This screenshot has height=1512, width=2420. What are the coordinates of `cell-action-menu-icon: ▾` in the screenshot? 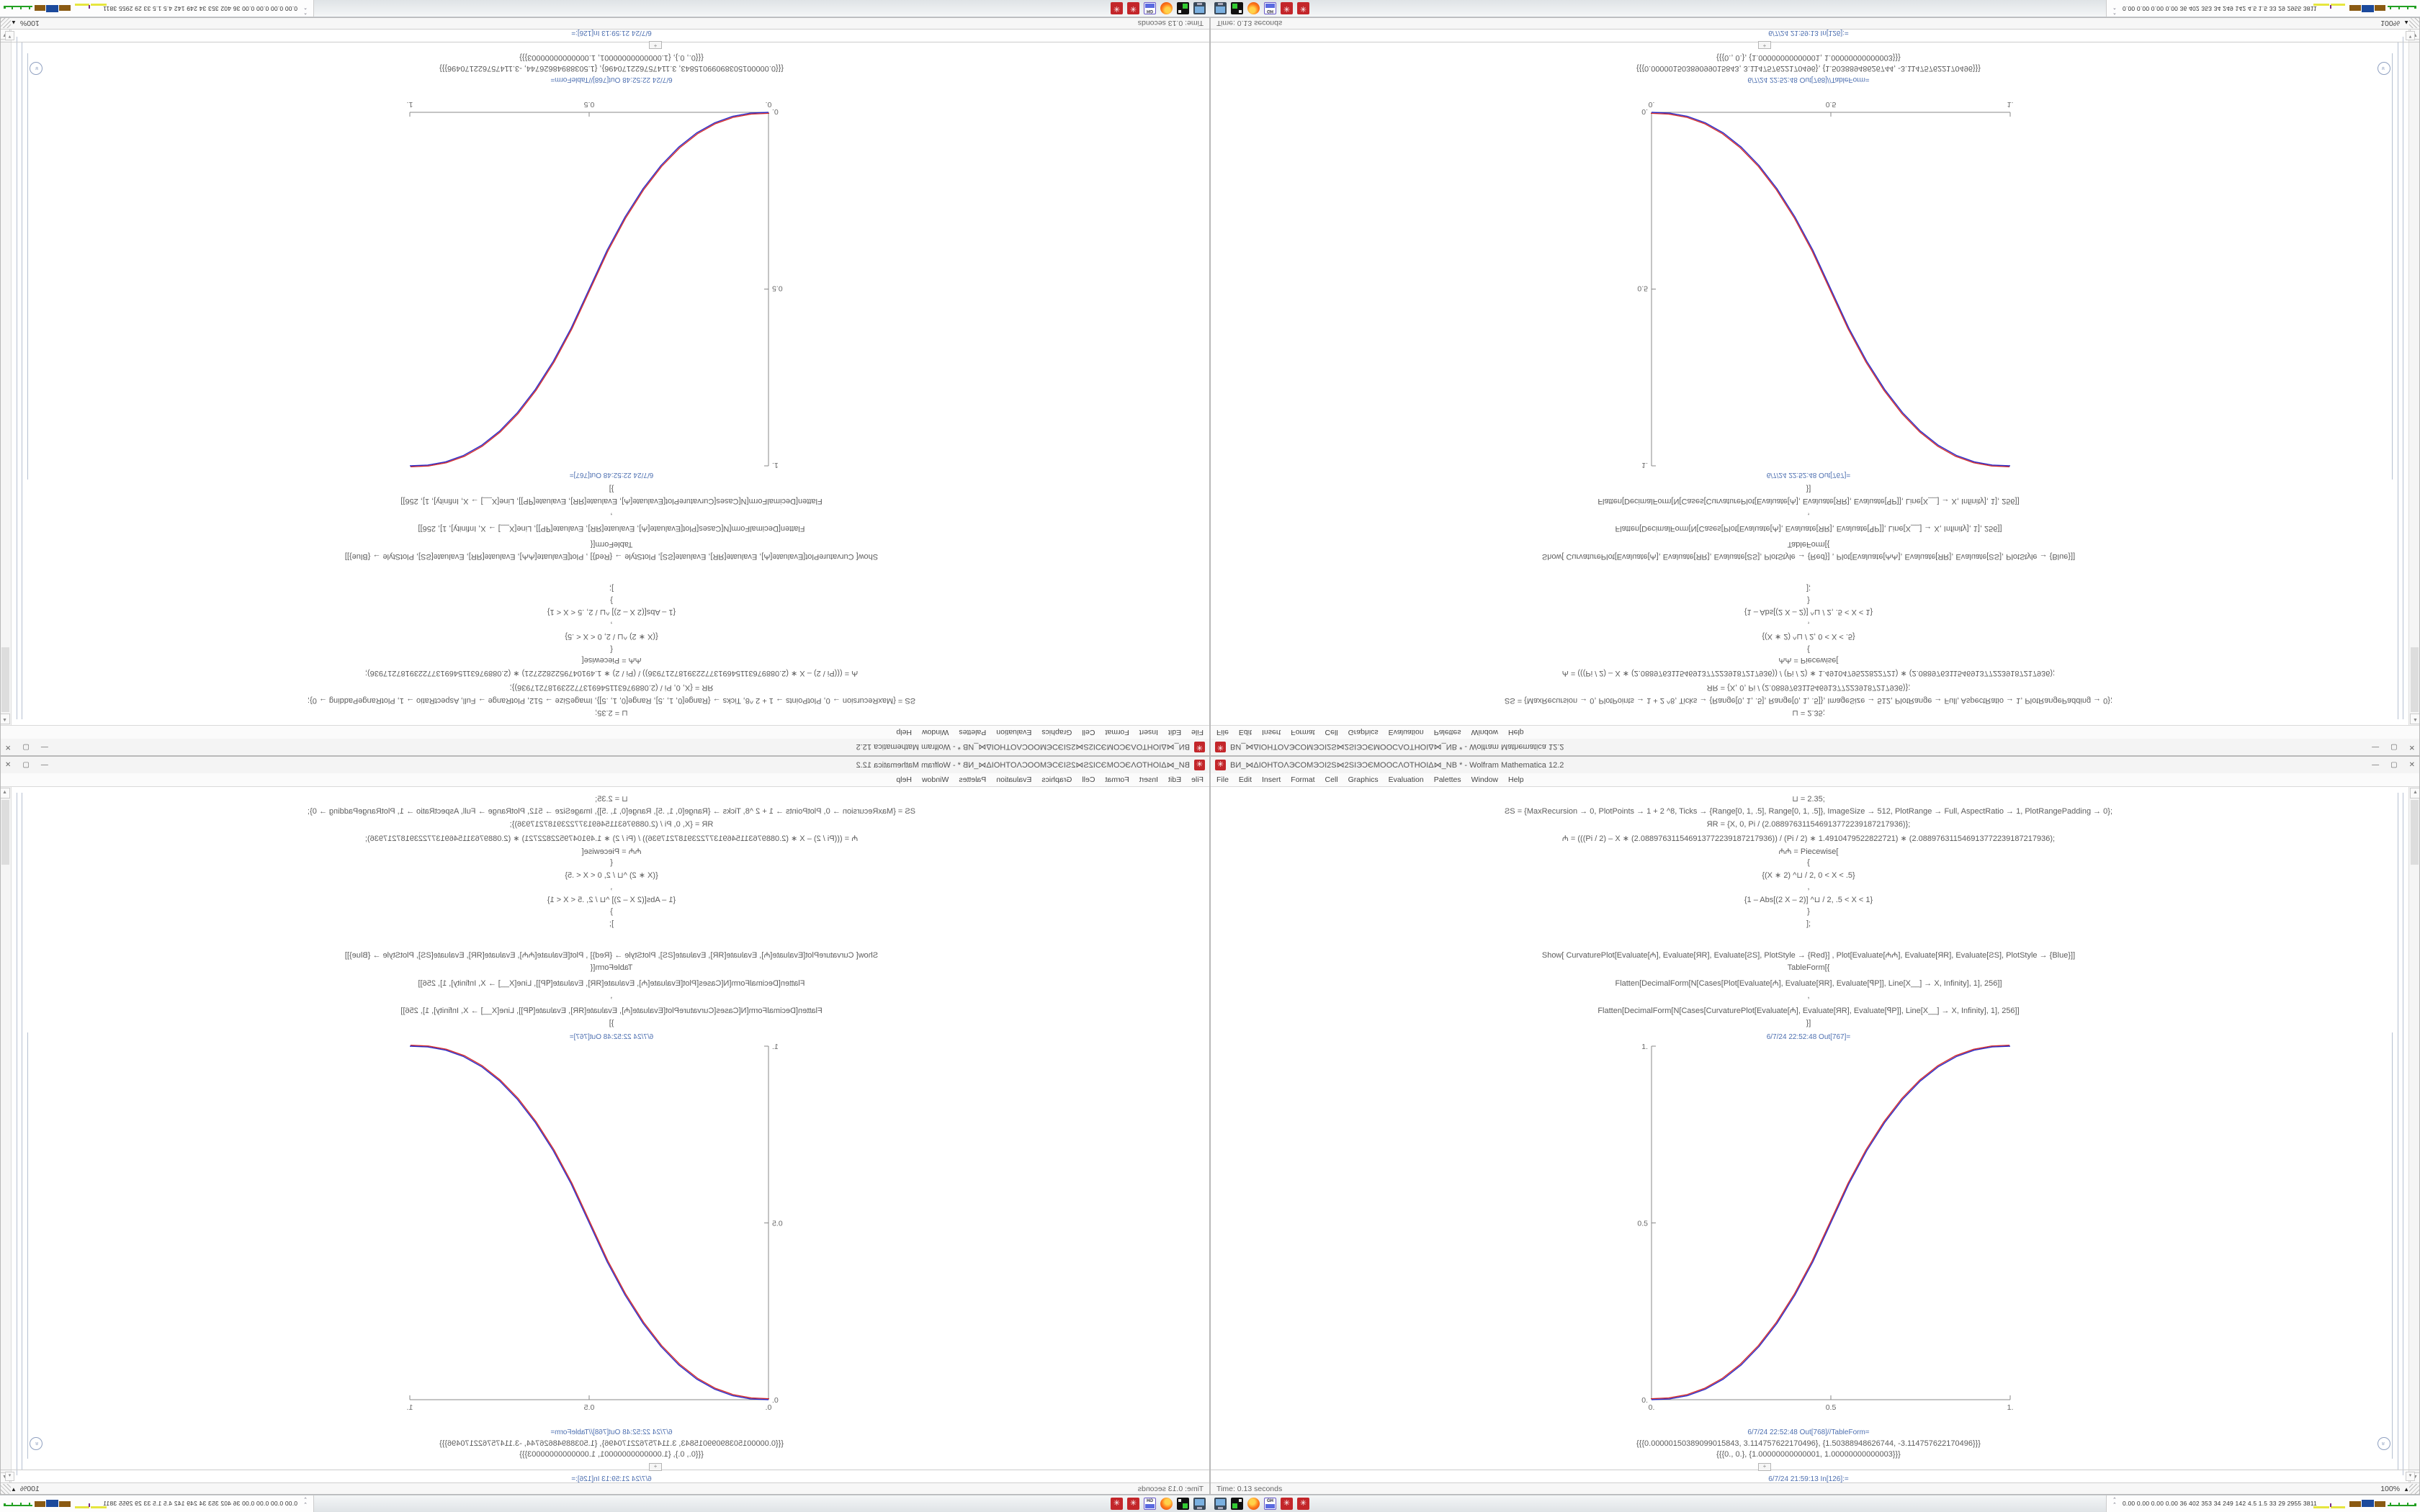 It's located at (2410, 35).